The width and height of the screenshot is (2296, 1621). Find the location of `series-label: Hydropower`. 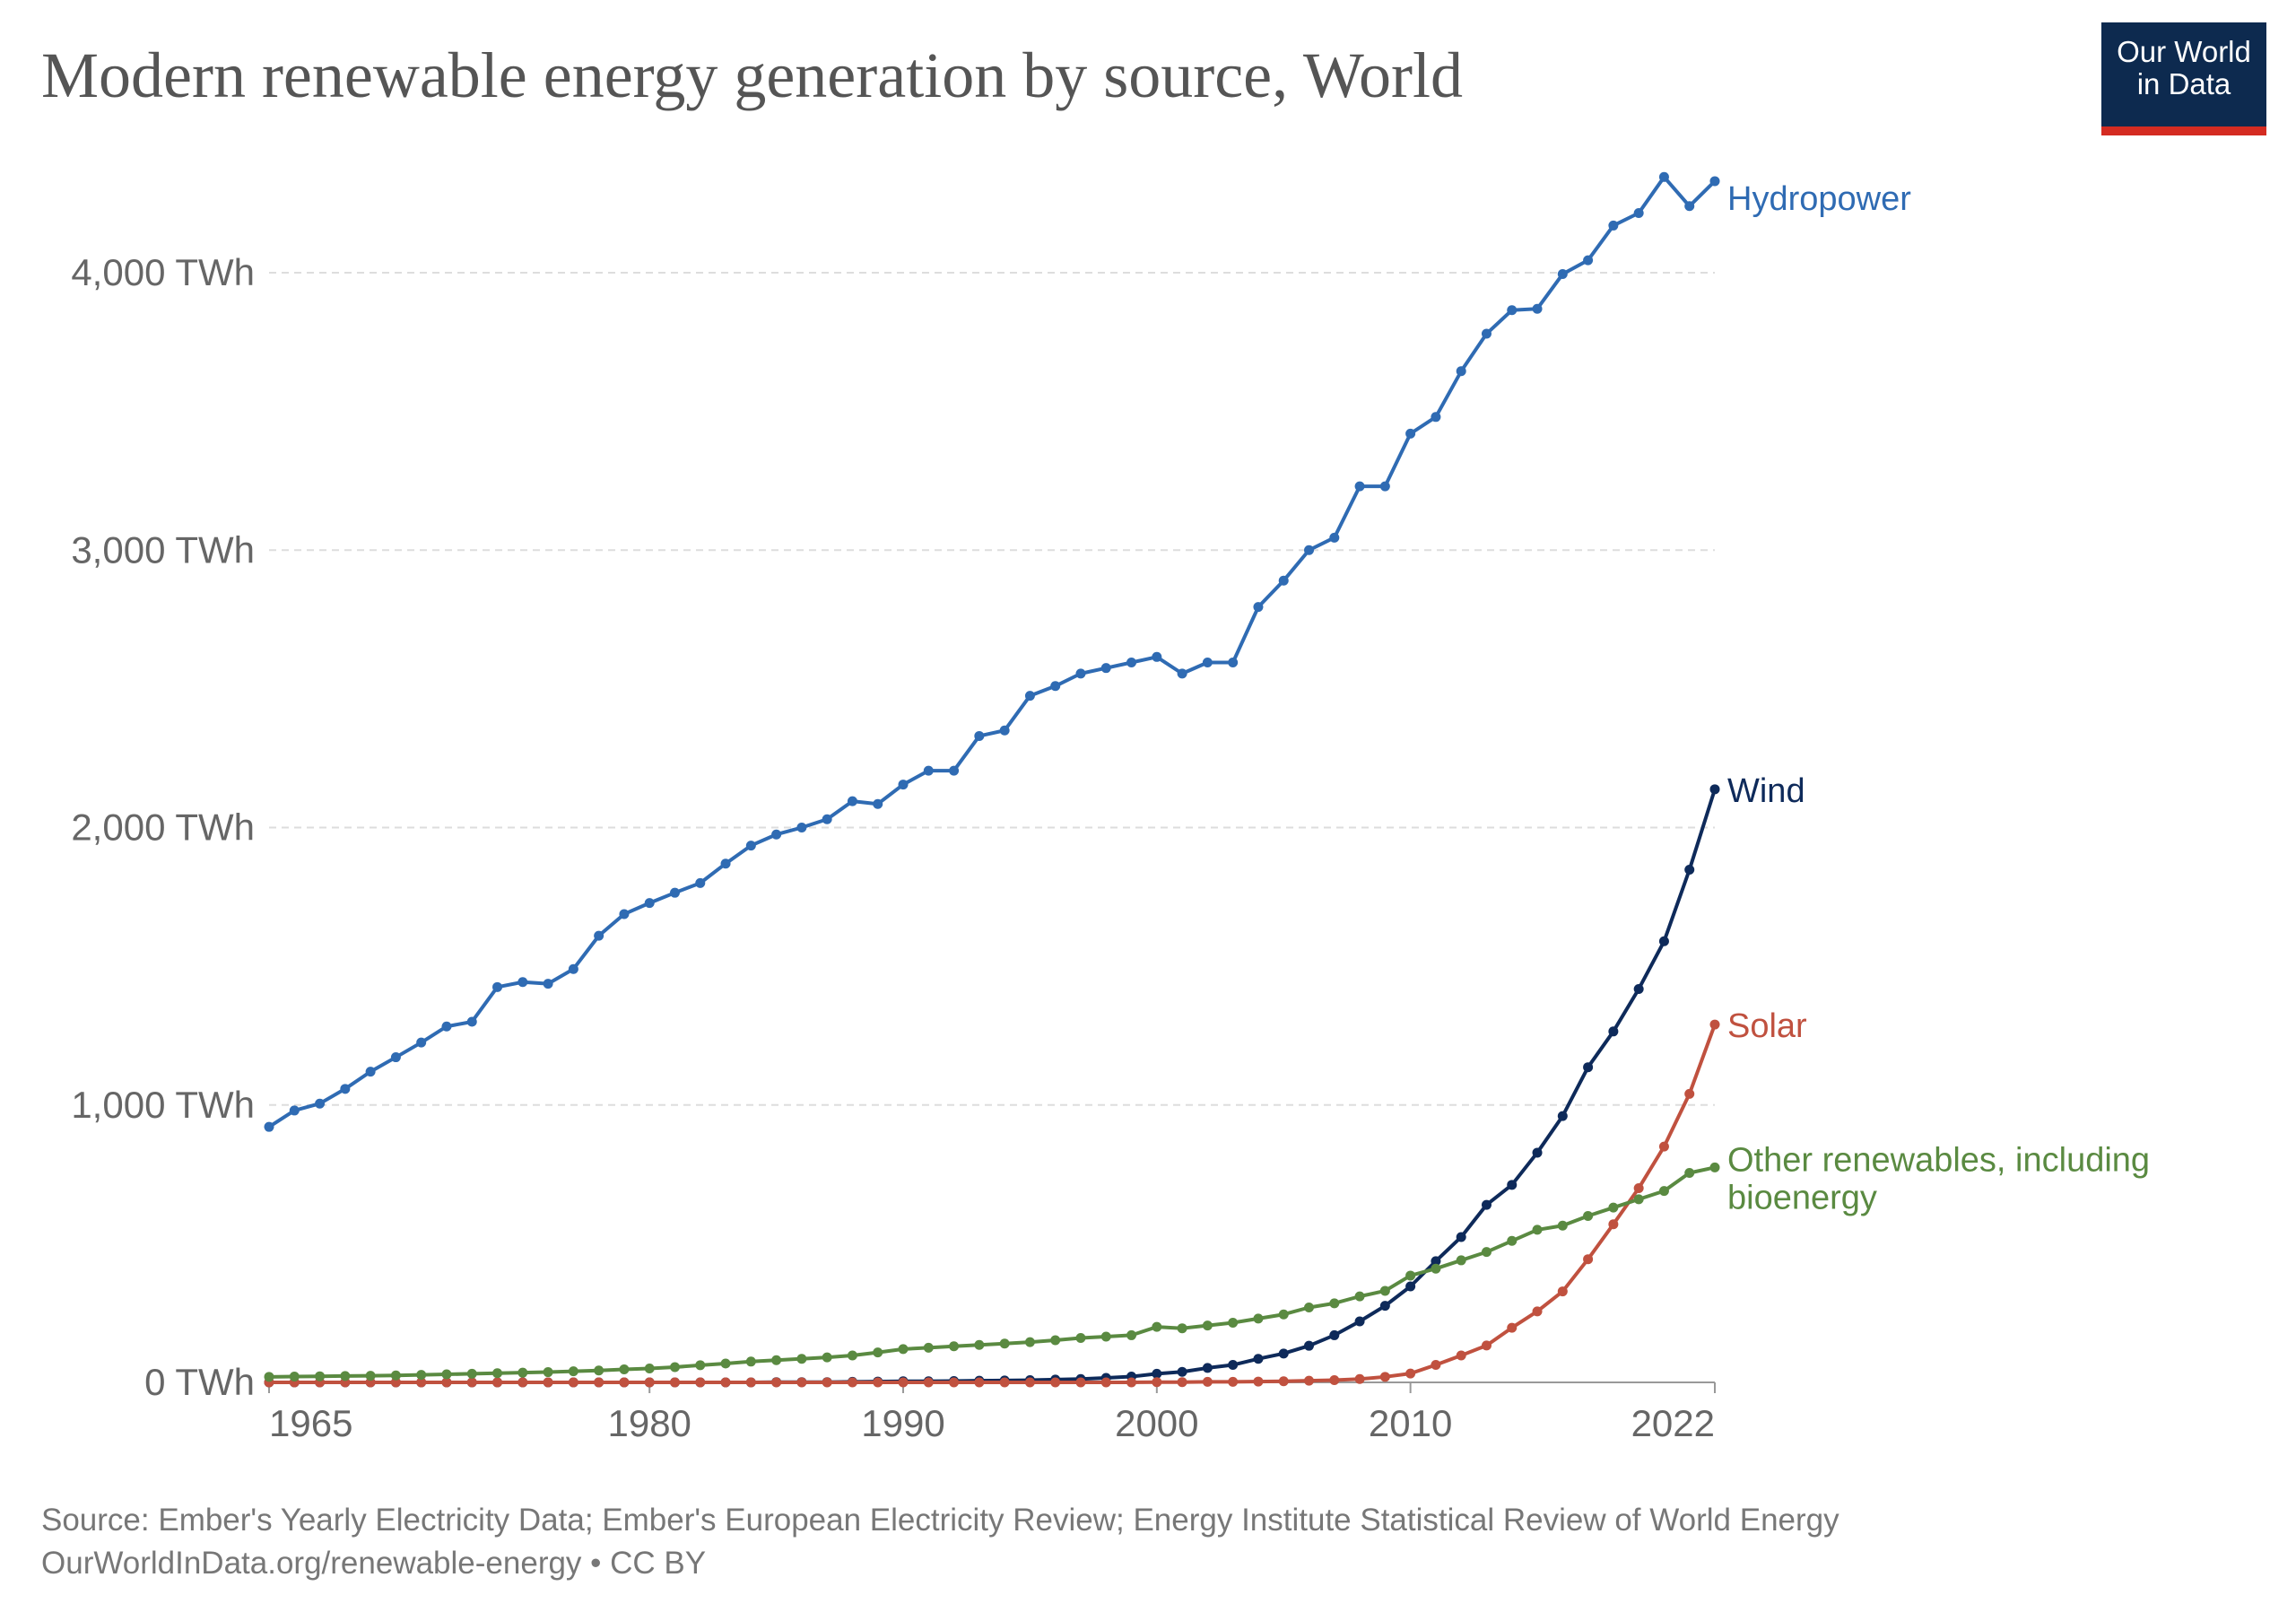

series-label: Hydropower is located at coordinates (1819, 199).